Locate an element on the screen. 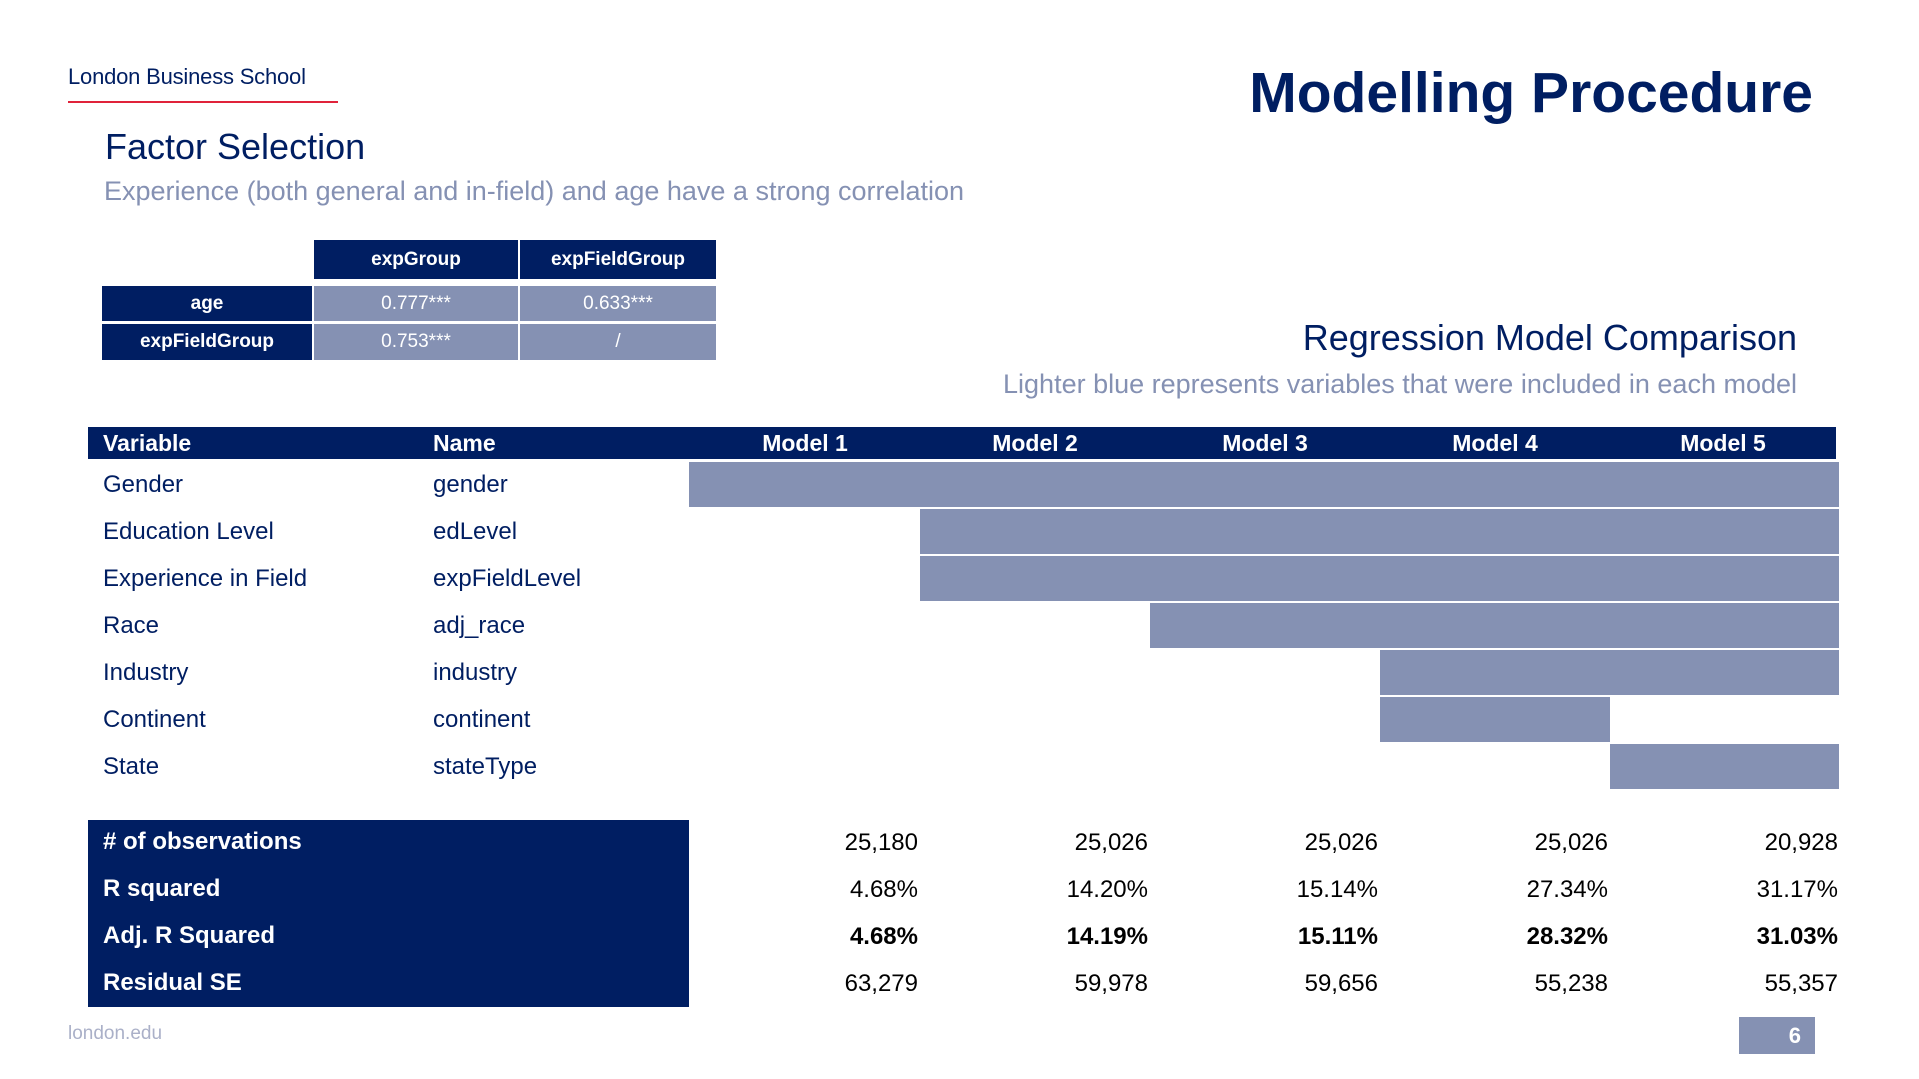  header-variable: Variable is located at coordinates (147, 443).